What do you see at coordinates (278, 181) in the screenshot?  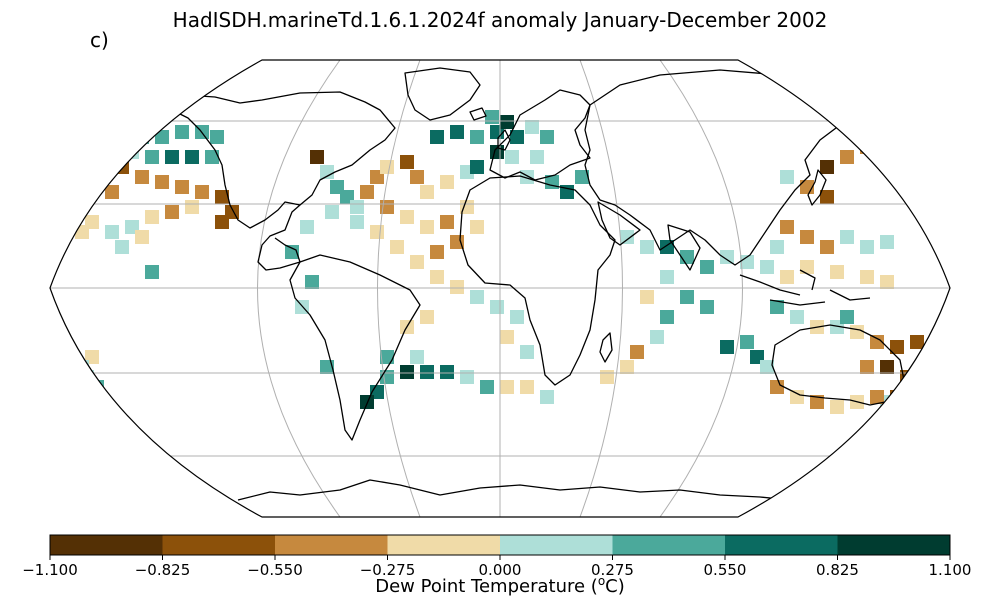 I see `coastline-north-america` at bounding box center [278, 181].